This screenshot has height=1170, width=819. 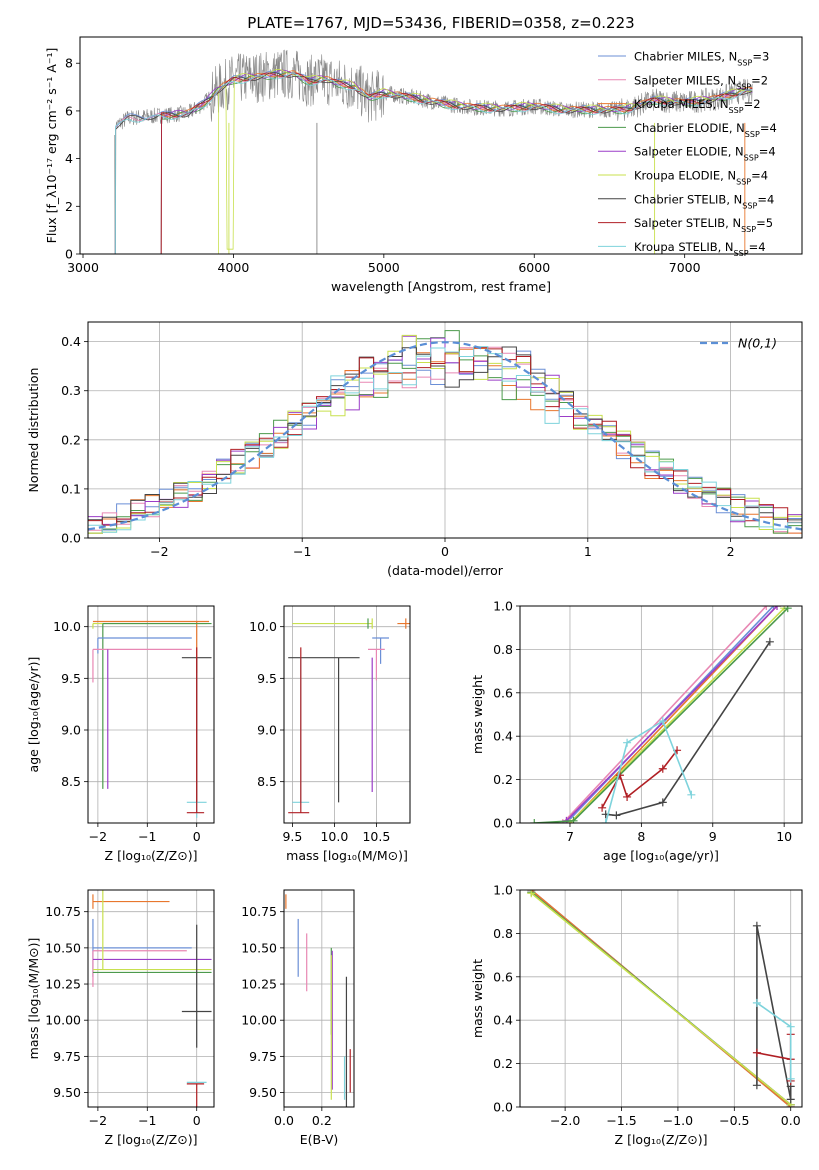 I want to click on legend-entry: Chabrier MILES, NSSP=3, so click(x=701, y=59).